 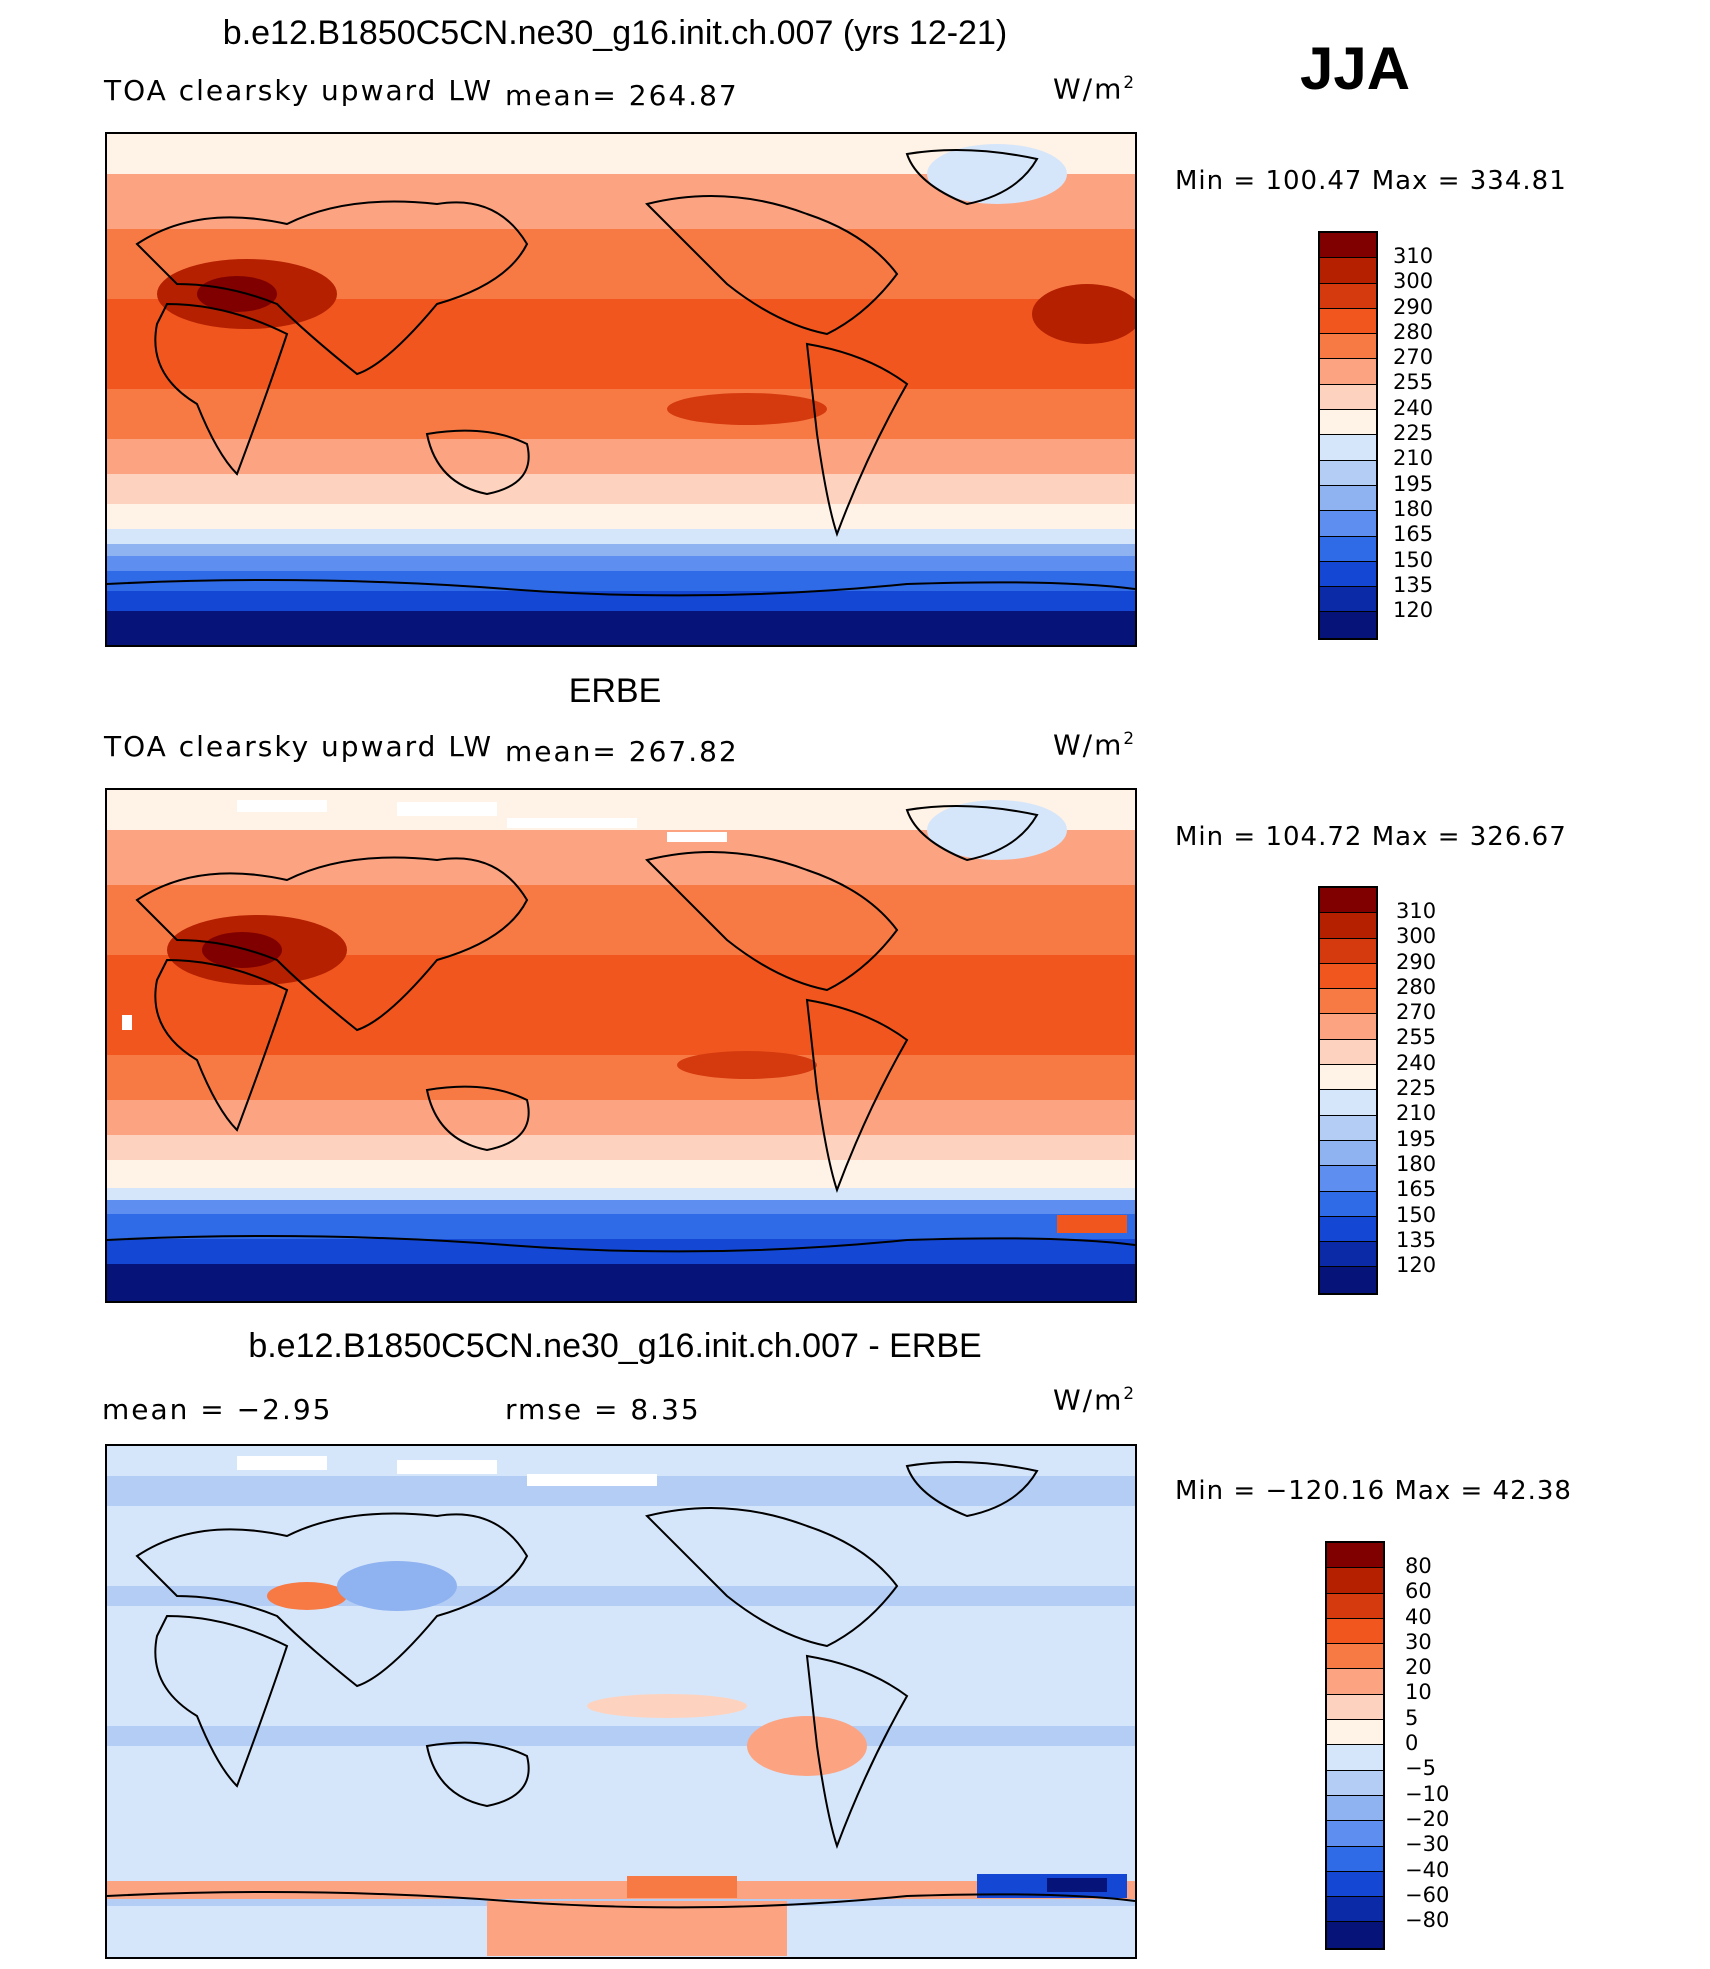 I want to click on panel-3-rmse-label: rmse = 8.35, so click(x=603, y=1409).